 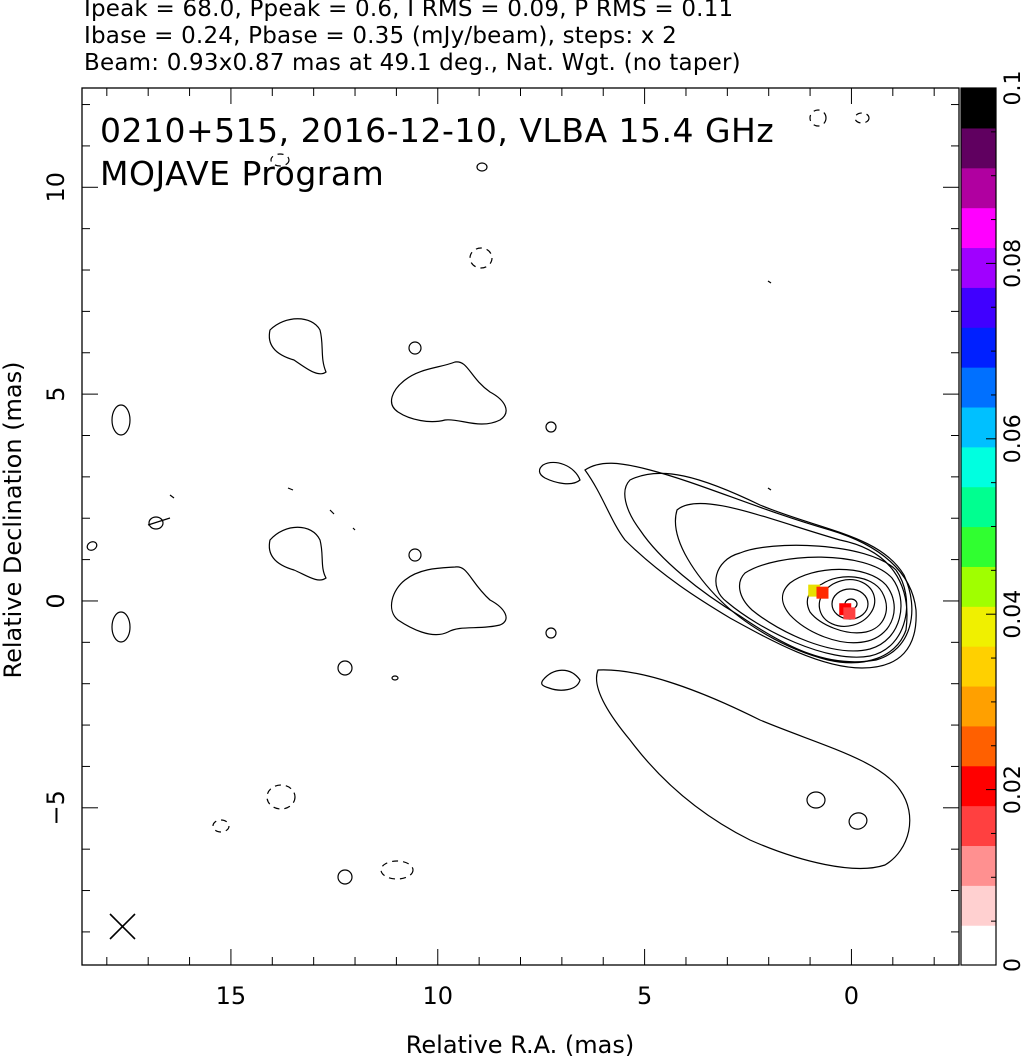 What do you see at coordinates (1011, 438) in the screenshot?
I see `colorbar-tick-label: 0.06` at bounding box center [1011, 438].